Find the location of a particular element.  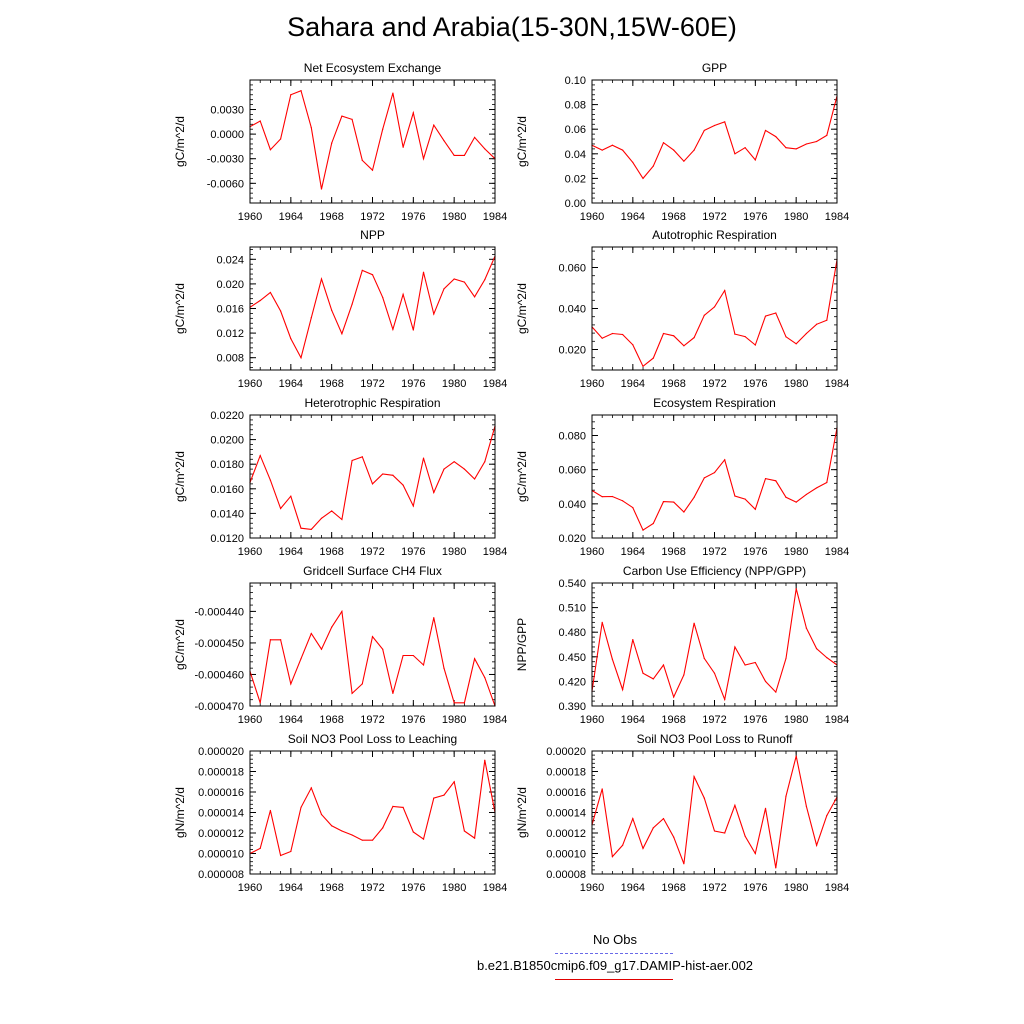

y-tick-label: 0.10 is located at coordinates (575, 81).